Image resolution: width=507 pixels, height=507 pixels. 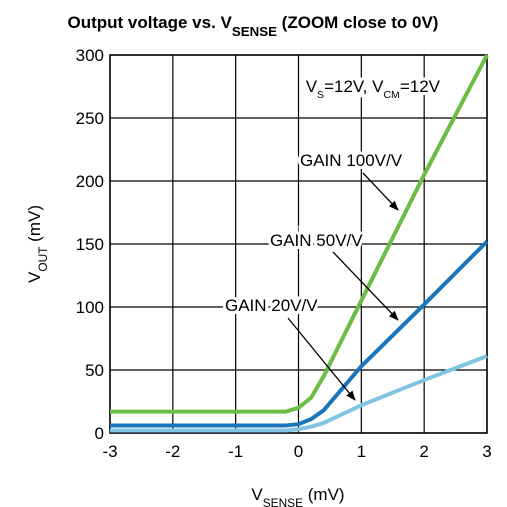 I want to click on y-tick-label: 100, so click(x=90, y=307).